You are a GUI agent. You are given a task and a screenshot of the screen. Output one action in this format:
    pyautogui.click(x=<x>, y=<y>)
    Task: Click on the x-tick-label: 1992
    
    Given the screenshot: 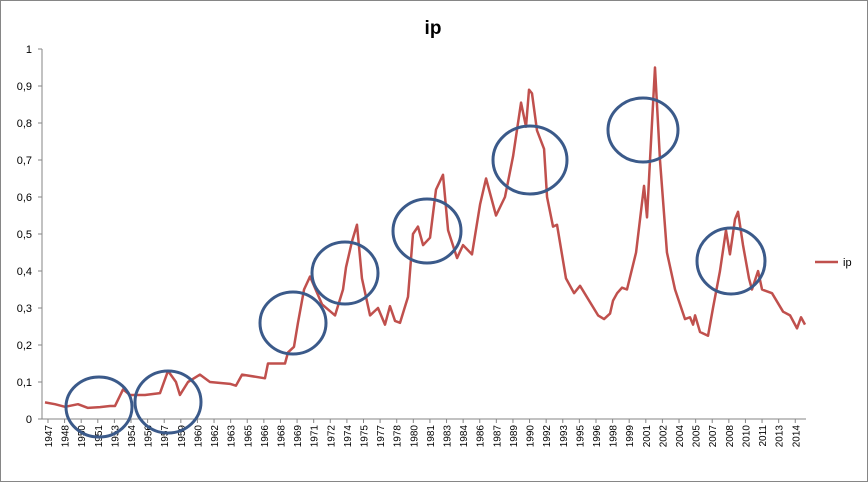 What is the action you would take?
    pyautogui.click(x=547, y=436)
    